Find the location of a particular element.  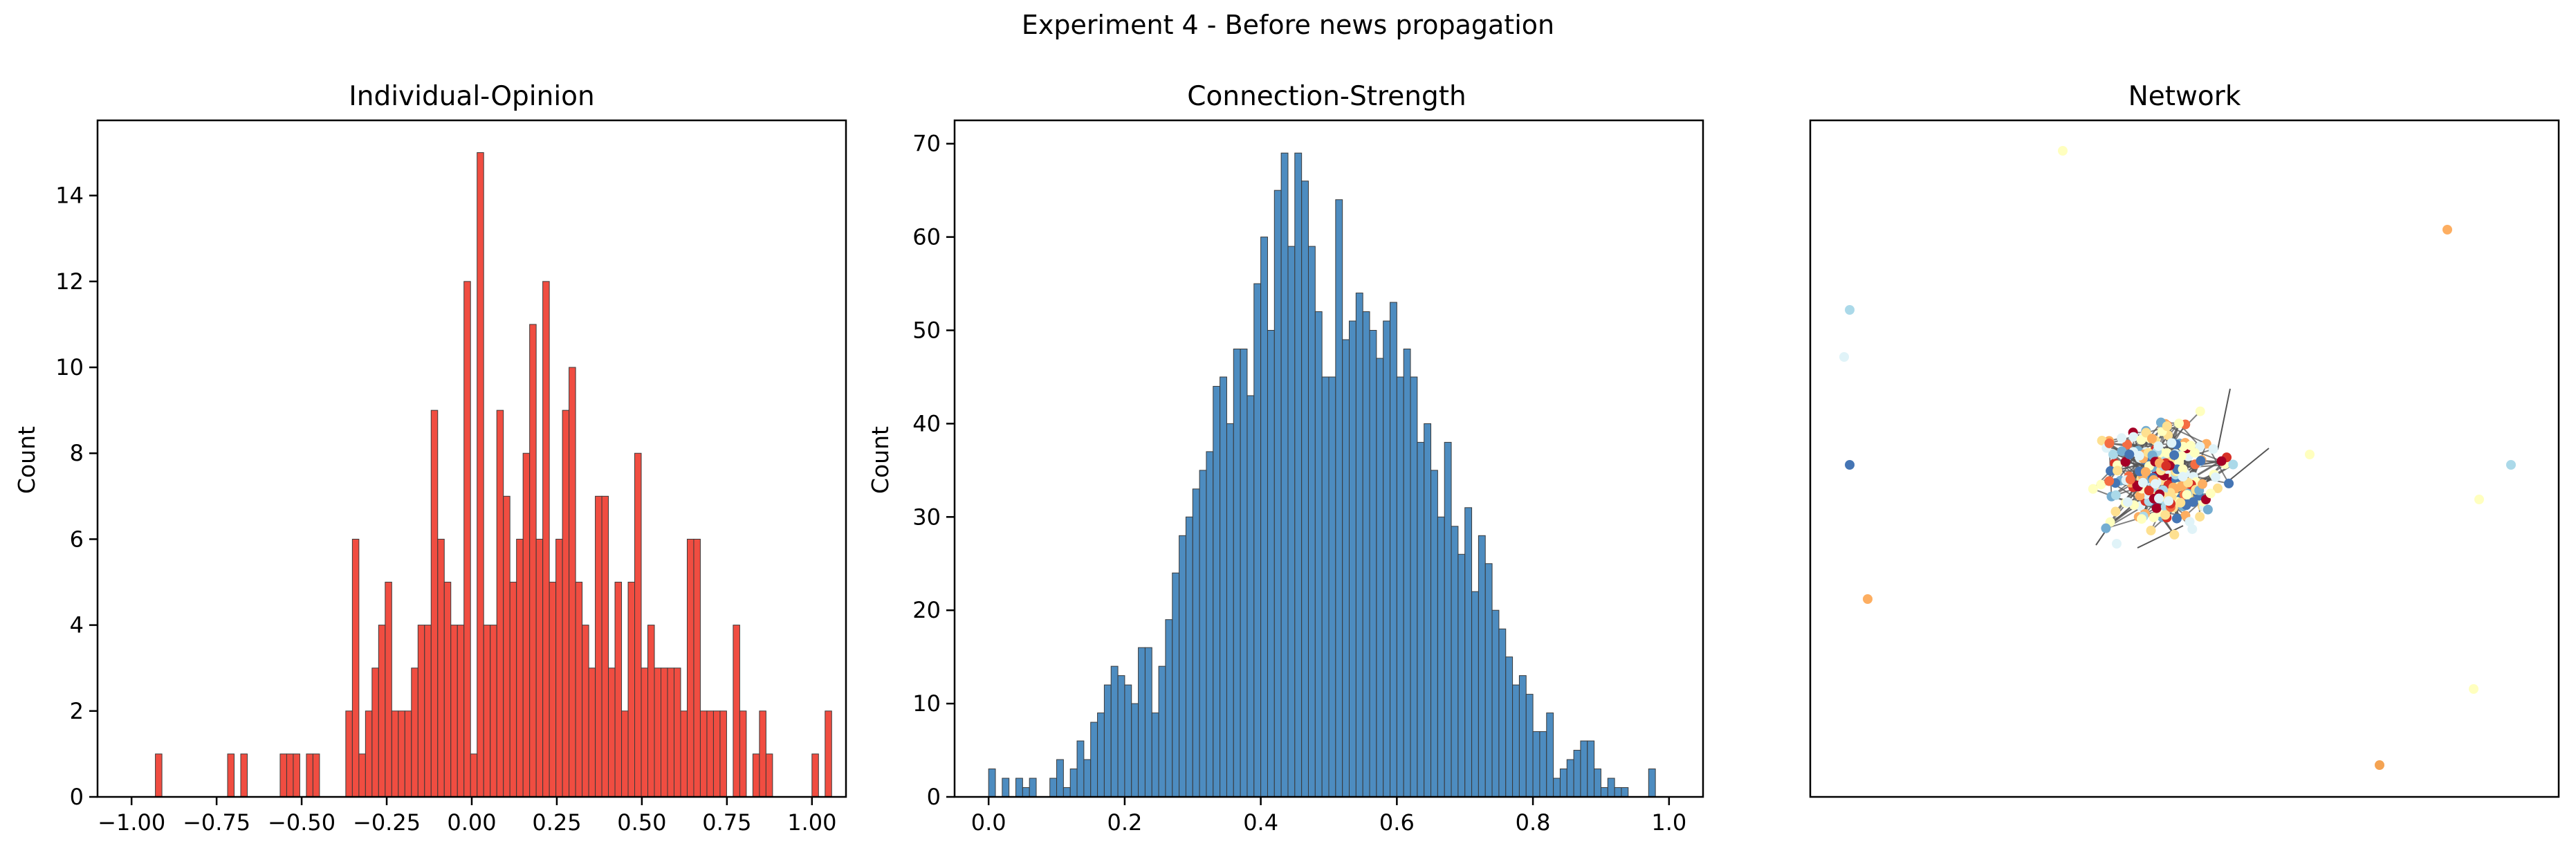

x-tick-label: 0.0 is located at coordinates (988, 822).